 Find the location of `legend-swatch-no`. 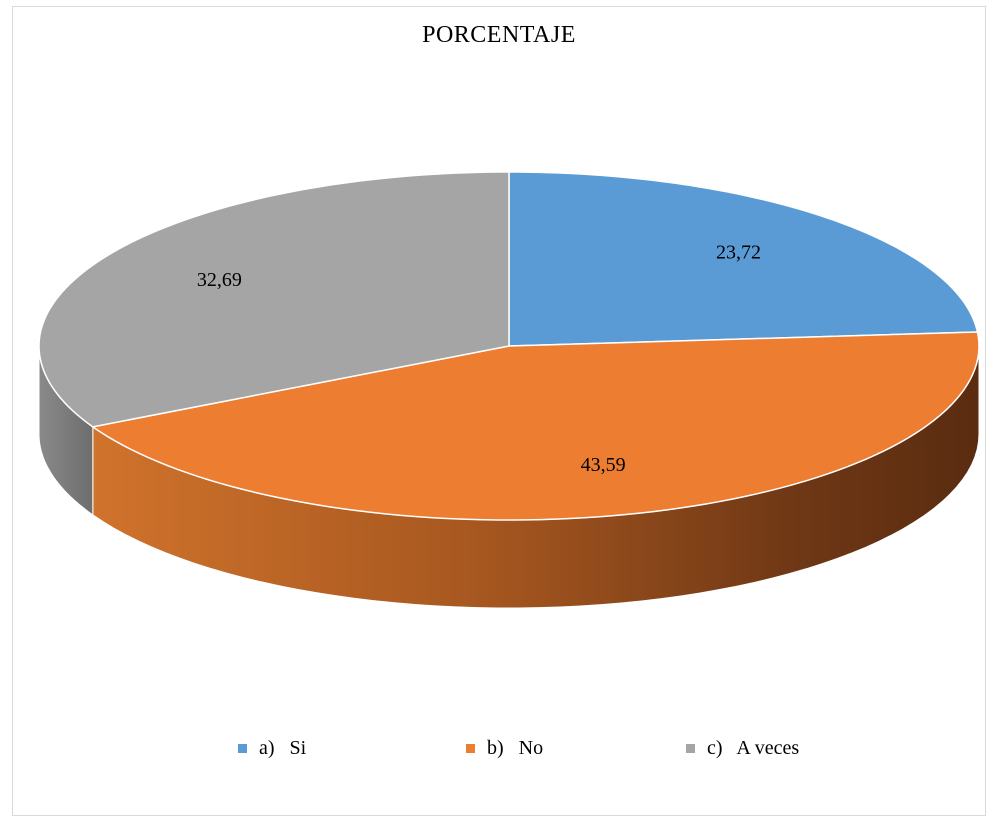

legend-swatch-no is located at coordinates (470, 748).